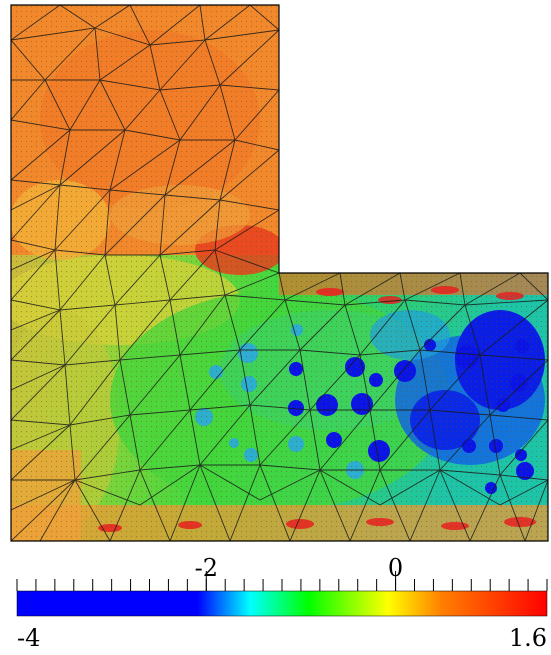 This screenshot has height=655, width=551. I want to click on colorbar-max-label: 1.6, so click(528, 638).